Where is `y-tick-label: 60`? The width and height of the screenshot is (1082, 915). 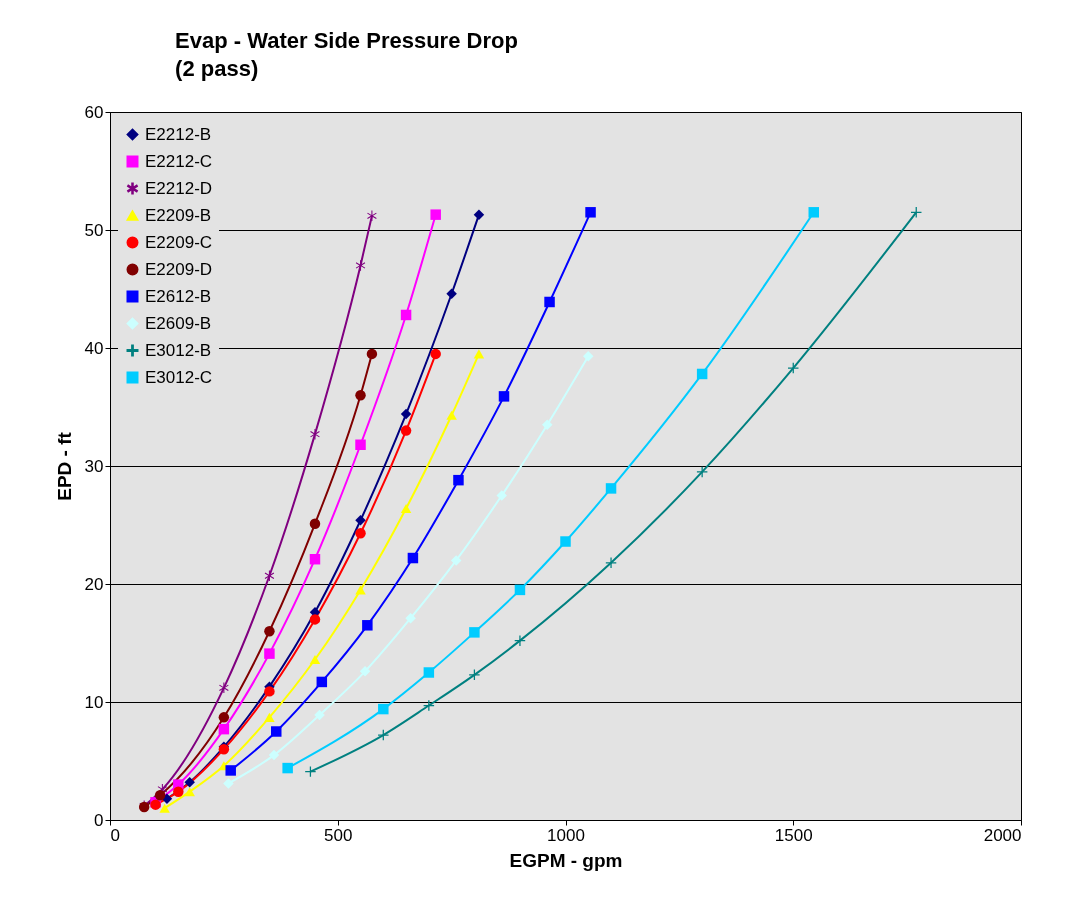 y-tick-label: 60 is located at coordinates (94, 112).